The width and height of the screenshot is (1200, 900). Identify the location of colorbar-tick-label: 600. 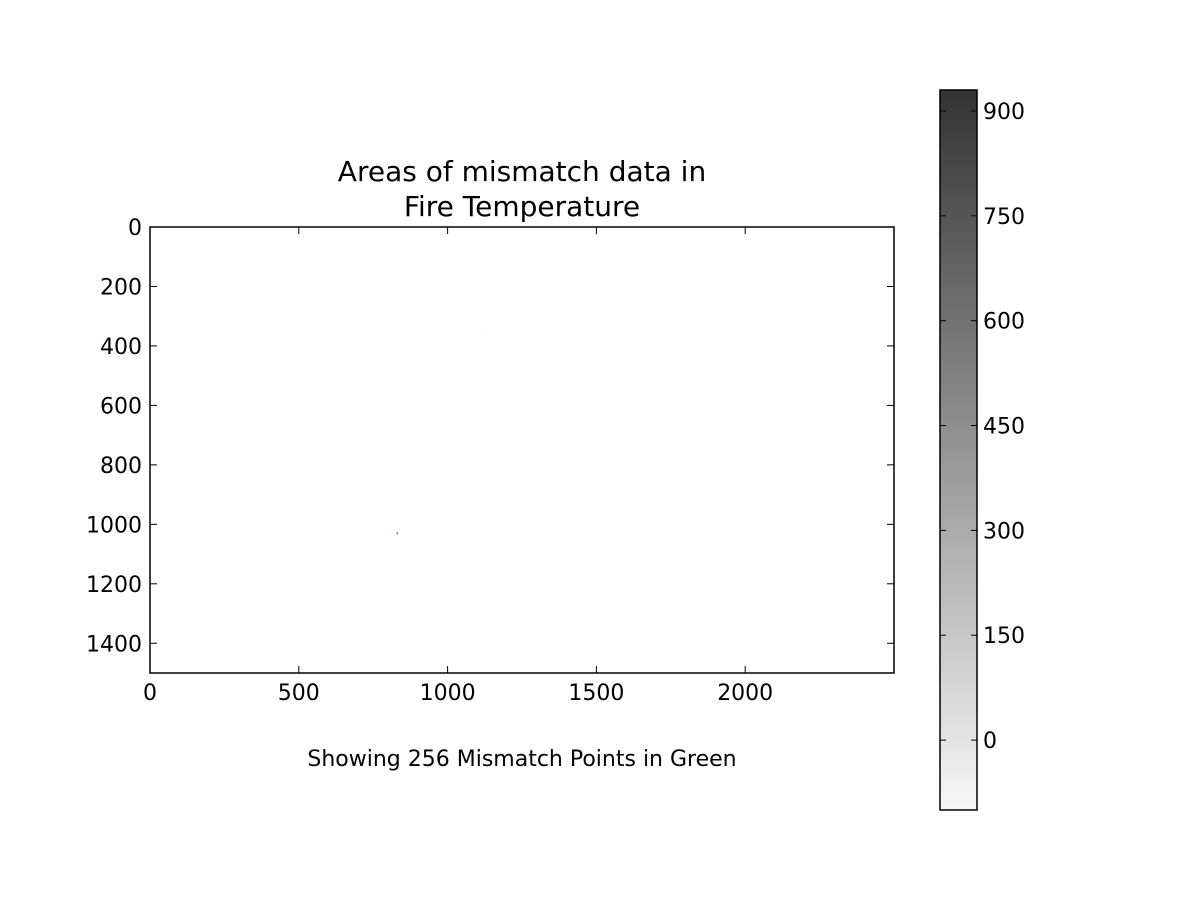
(1004, 322).